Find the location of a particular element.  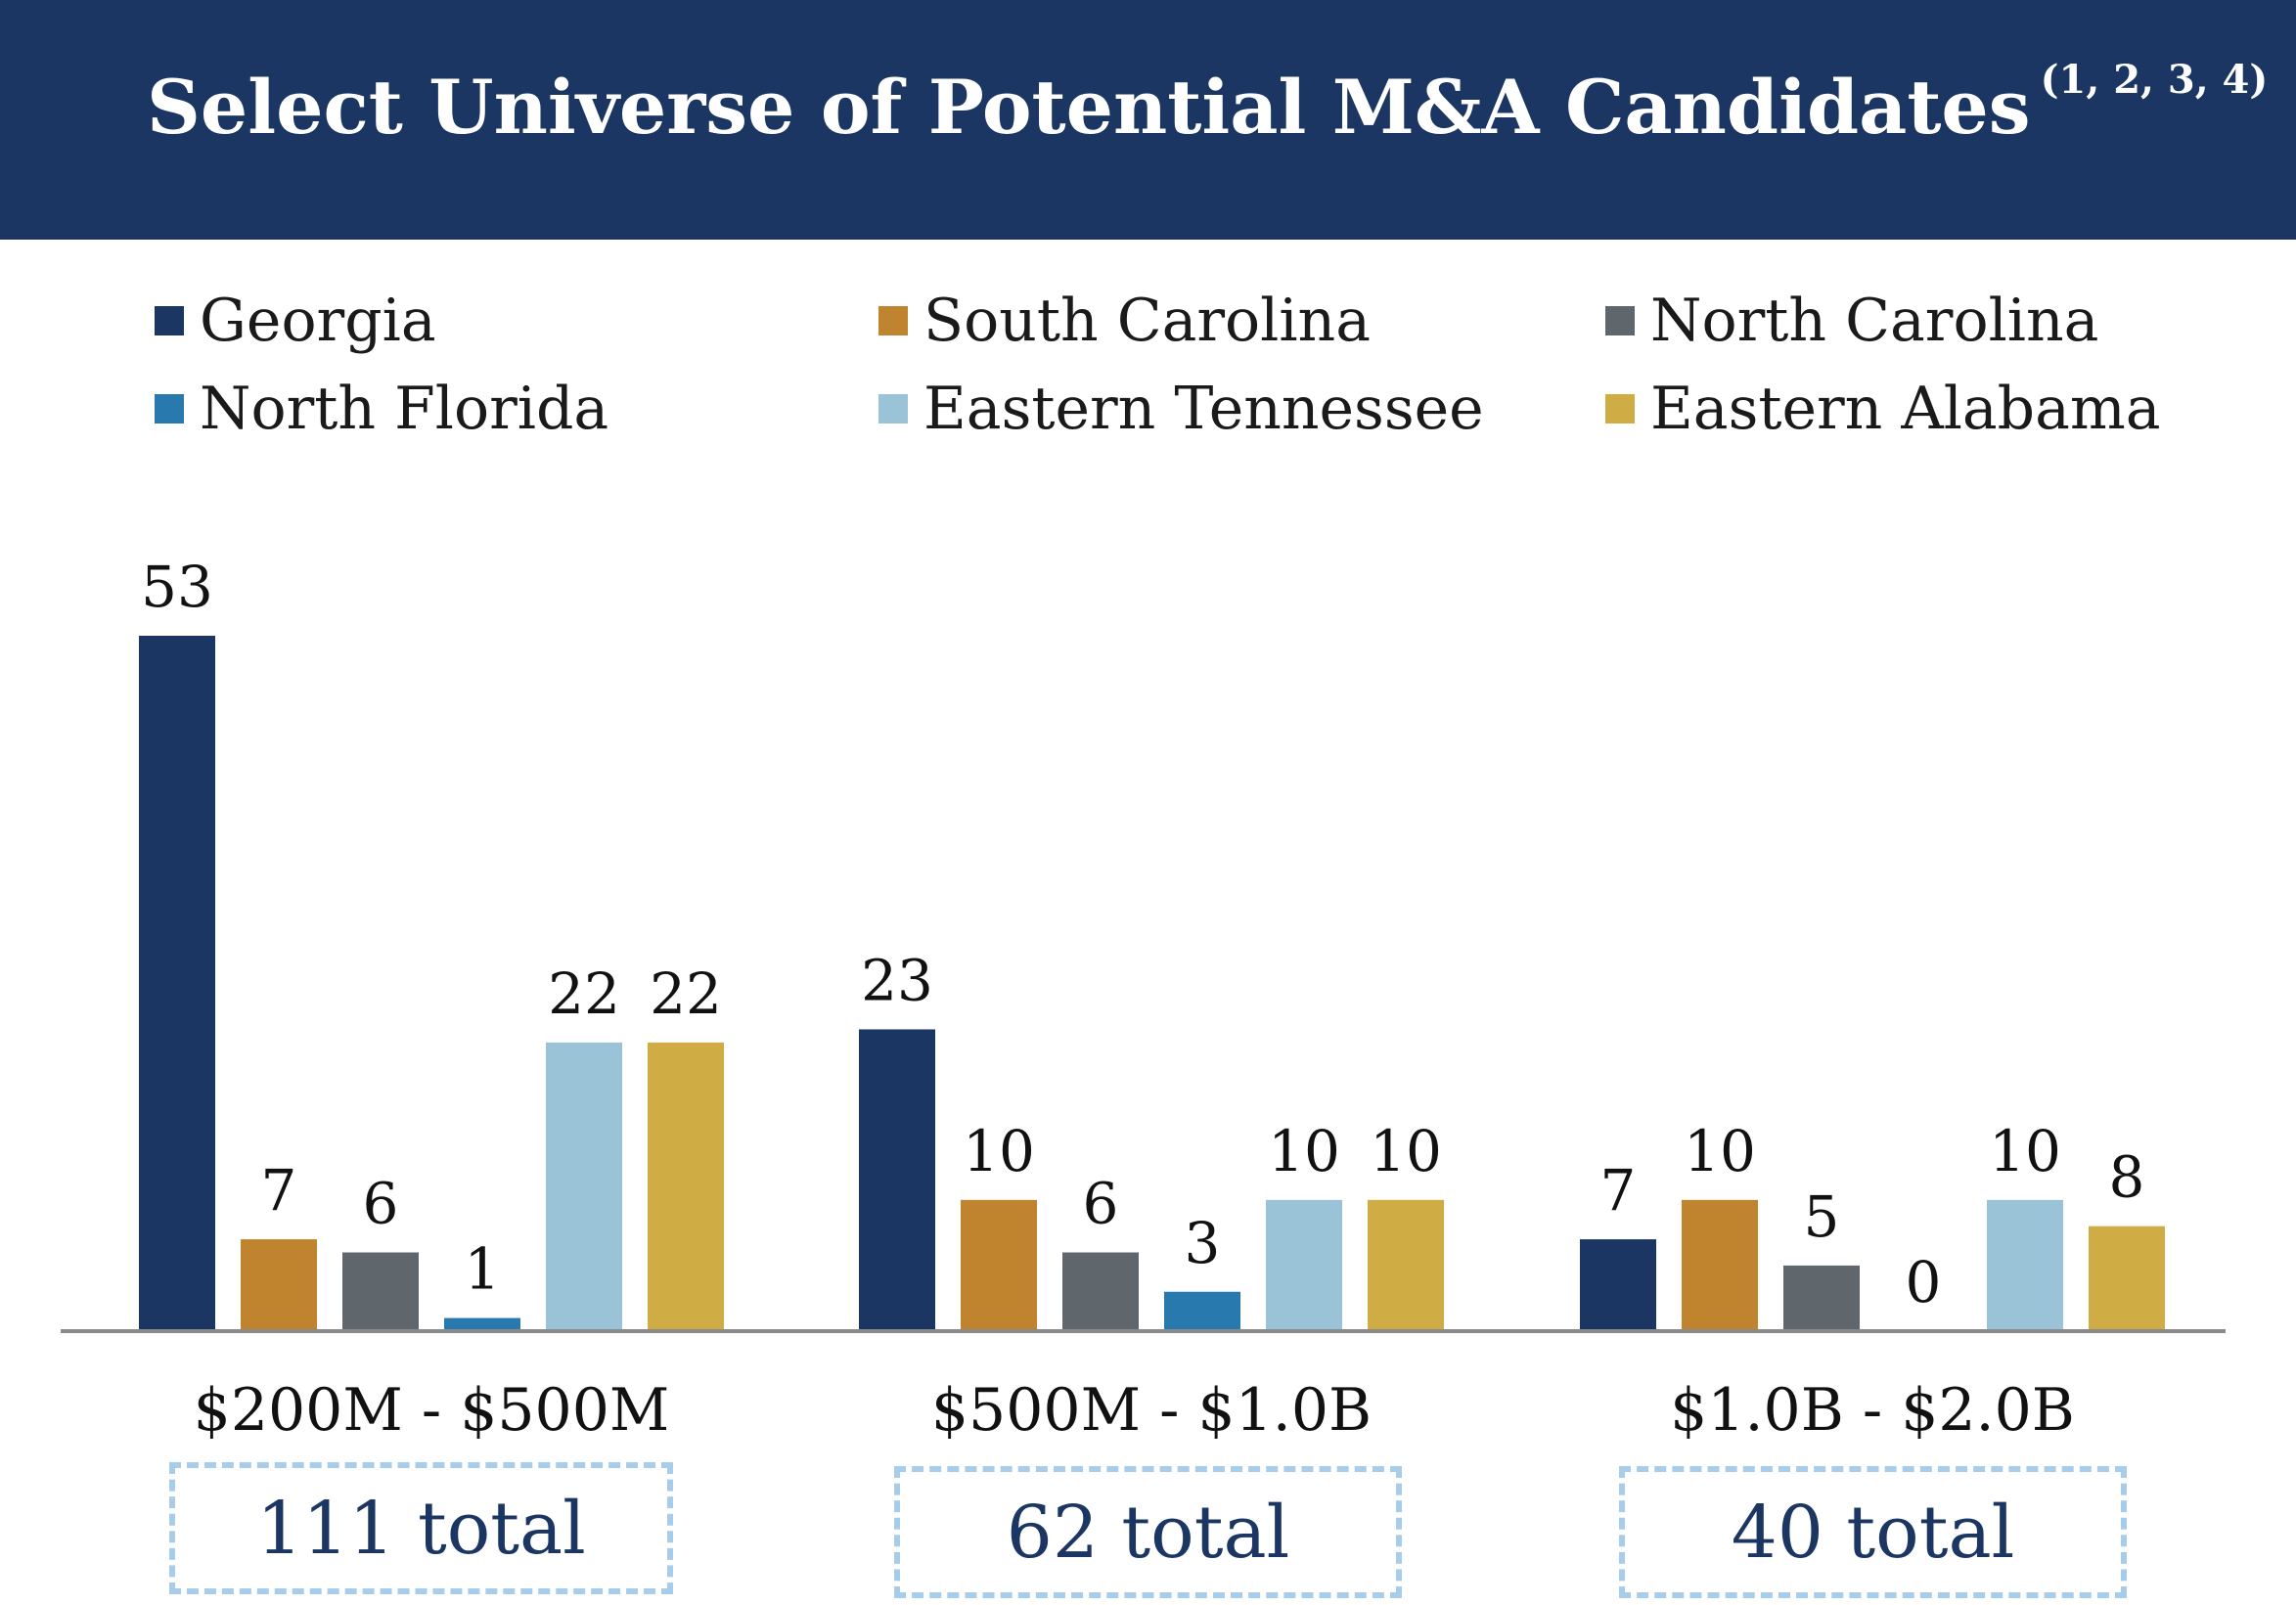

legend-swatch-north-carolina is located at coordinates (1620, 320).